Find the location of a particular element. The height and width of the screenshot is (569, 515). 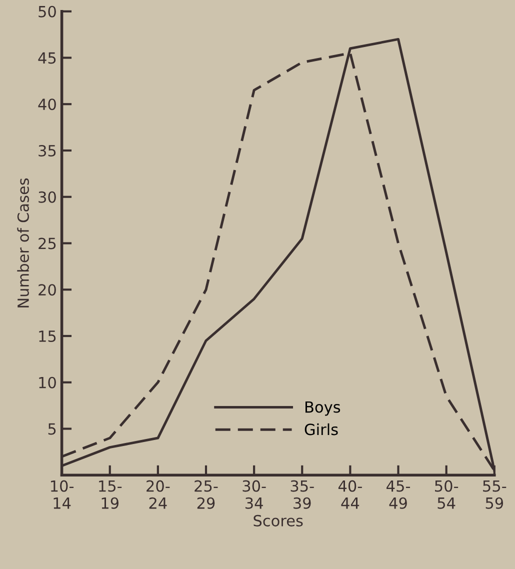

y-tick-label: 15 is located at coordinates (47, 336).